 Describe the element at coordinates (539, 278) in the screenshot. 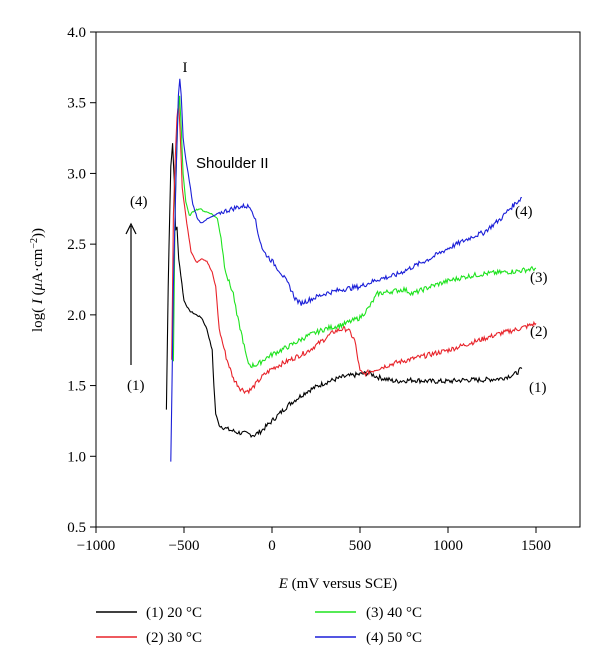

I see `series-end-label-3: (3)` at that location.